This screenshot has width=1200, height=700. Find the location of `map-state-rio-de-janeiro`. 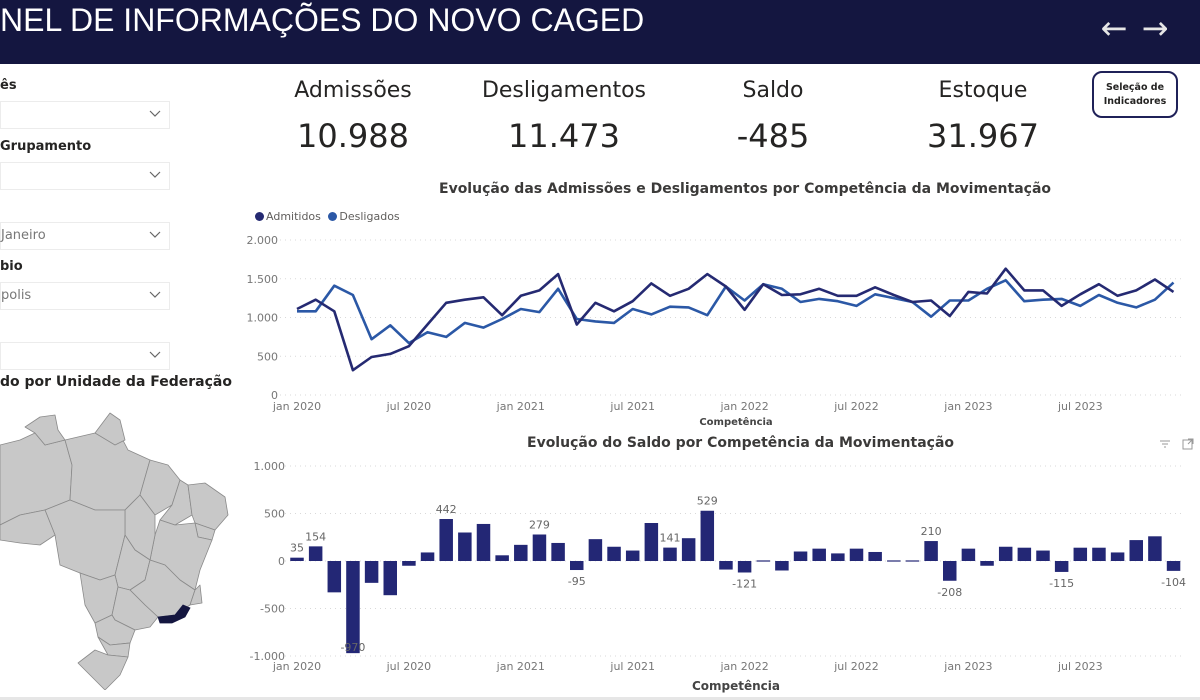

map-state-rio-de-janeiro is located at coordinates (174, 614).